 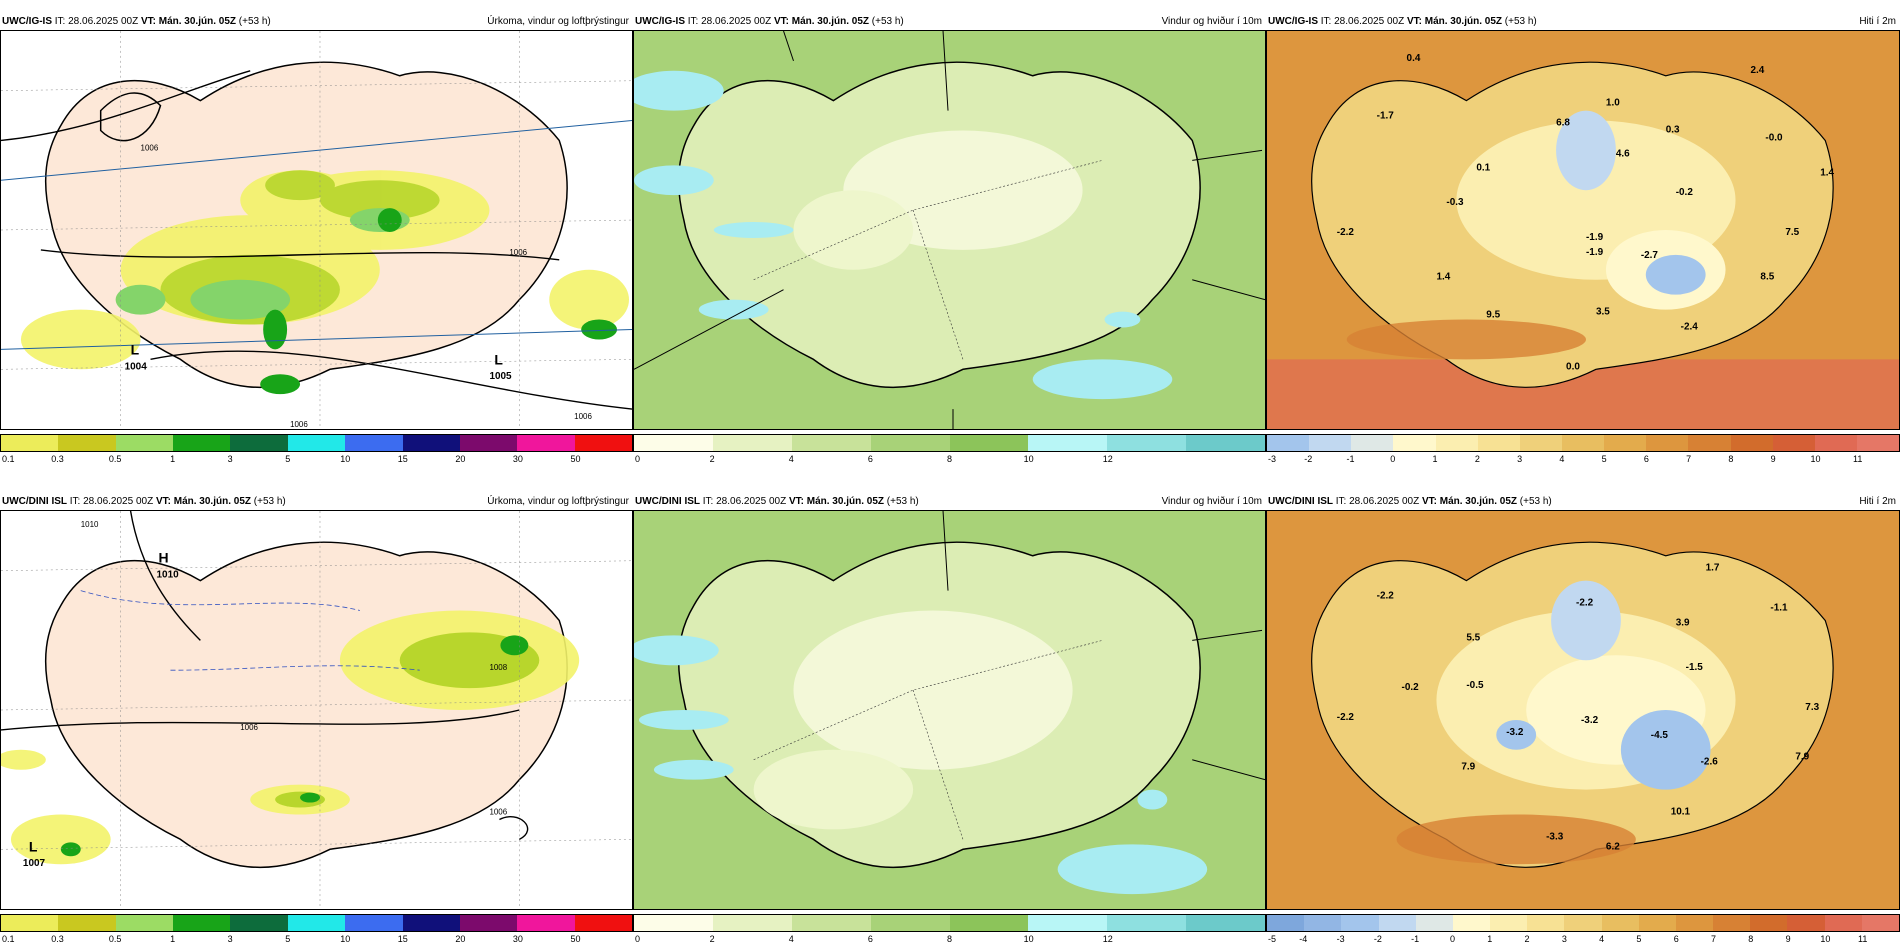 I want to click on precip-map: L 1007 H 1010 1010 1008 1006 1006, so click(x=316, y=710).